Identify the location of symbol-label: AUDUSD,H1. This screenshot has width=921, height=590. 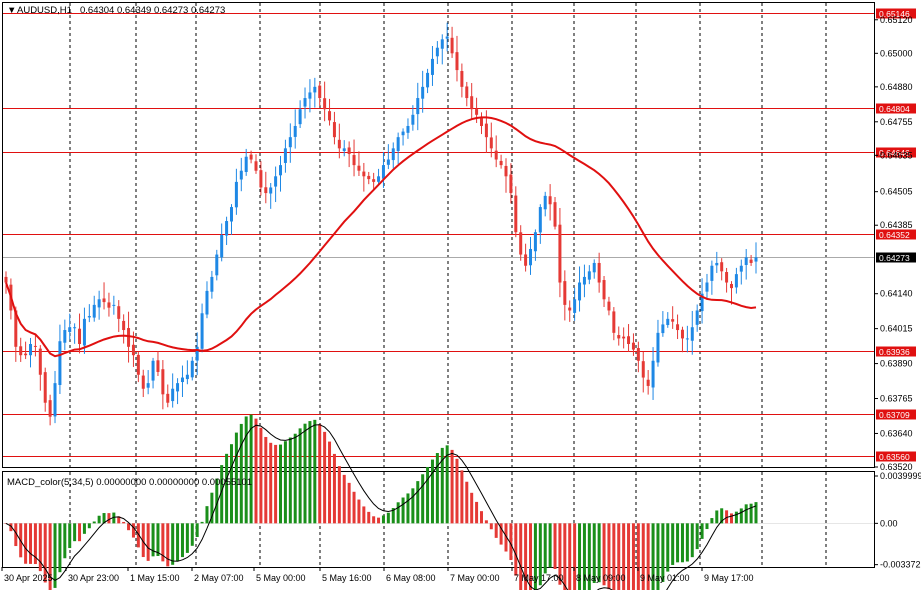
(44, 10).